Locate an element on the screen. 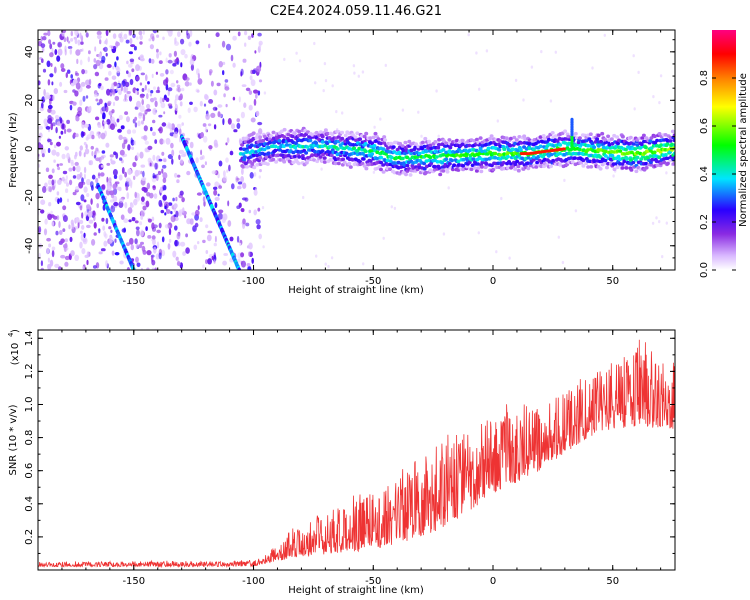 The height and width of the screenshot is (600, 750). y-tick-label: 0 is located at coordinates (29, 149).